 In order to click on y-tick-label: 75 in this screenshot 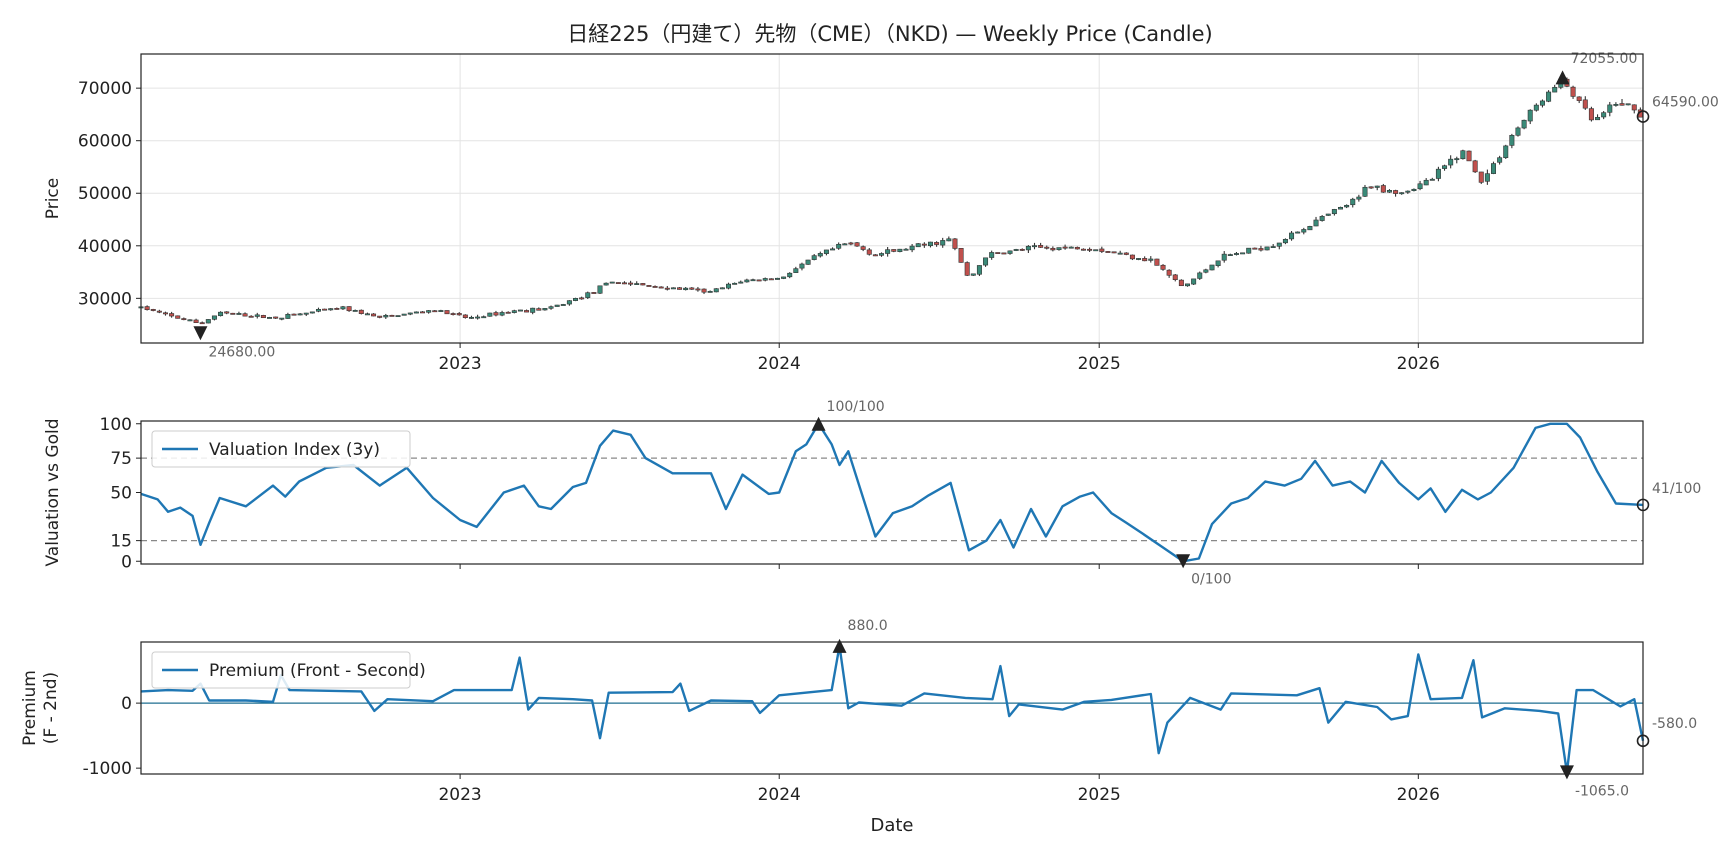, I will do `click(121, 459)`.